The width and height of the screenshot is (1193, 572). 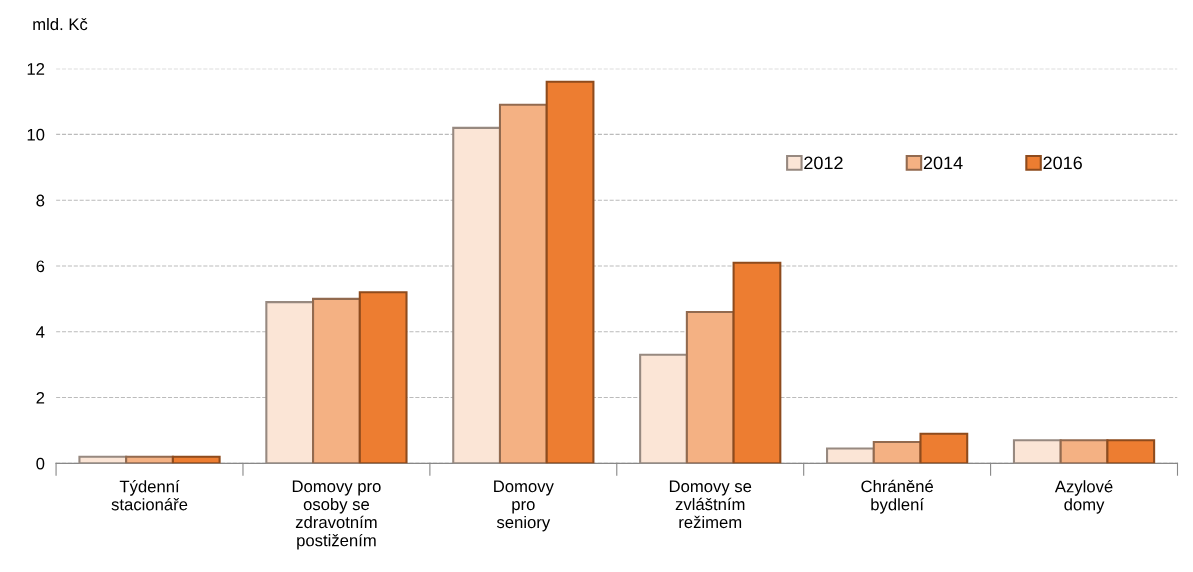 I want to click on x-tick-label: Týdenní stacionáře, so click(x=149, y=495).